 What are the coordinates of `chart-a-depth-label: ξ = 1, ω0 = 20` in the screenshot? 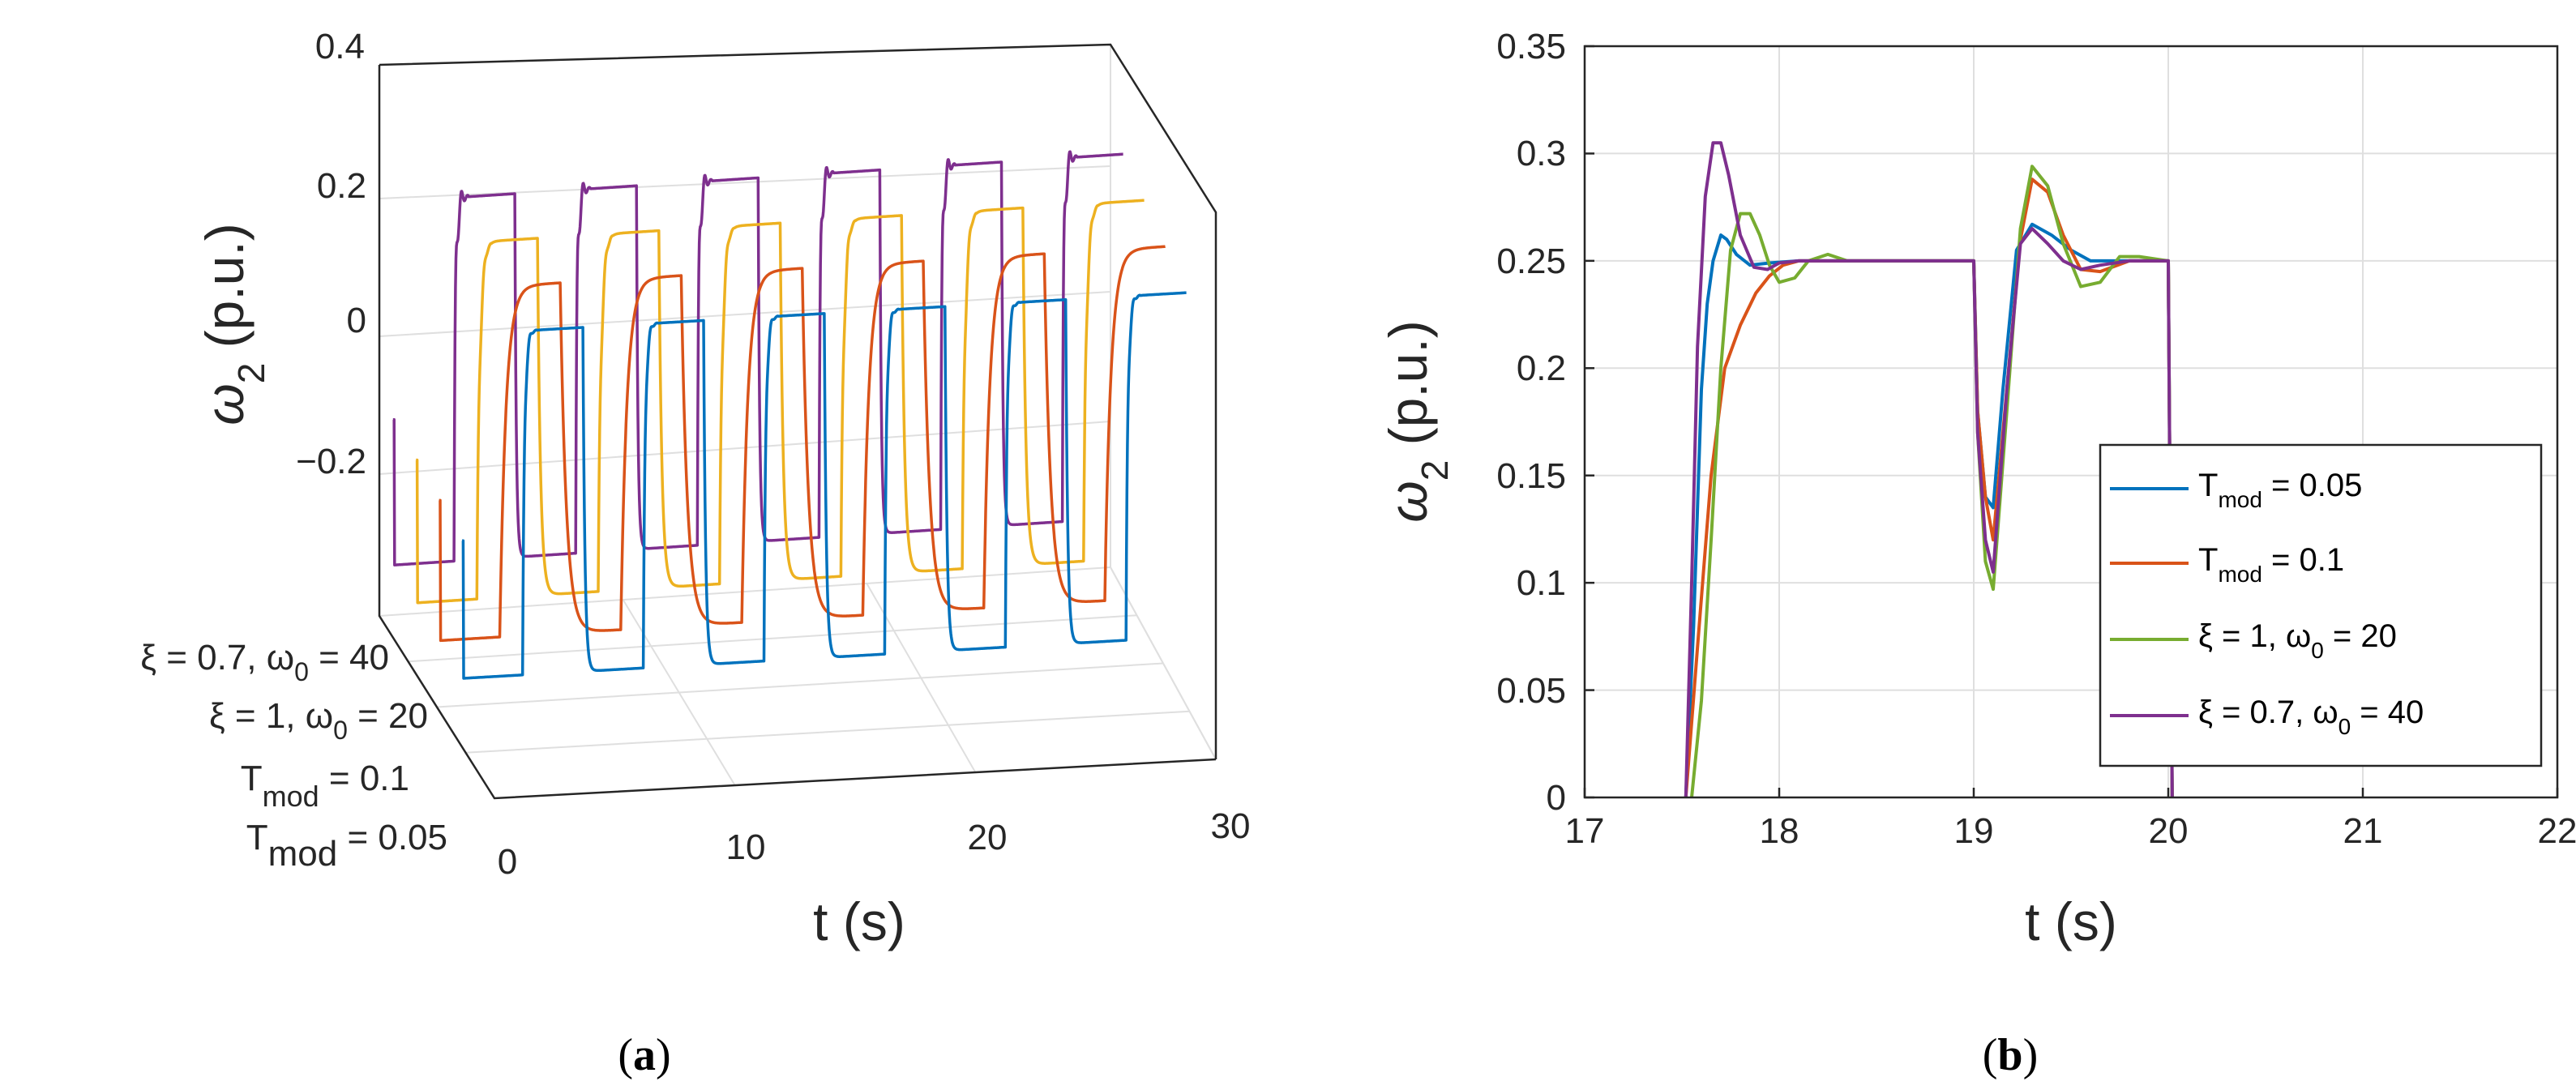 It's located at (318, 720).